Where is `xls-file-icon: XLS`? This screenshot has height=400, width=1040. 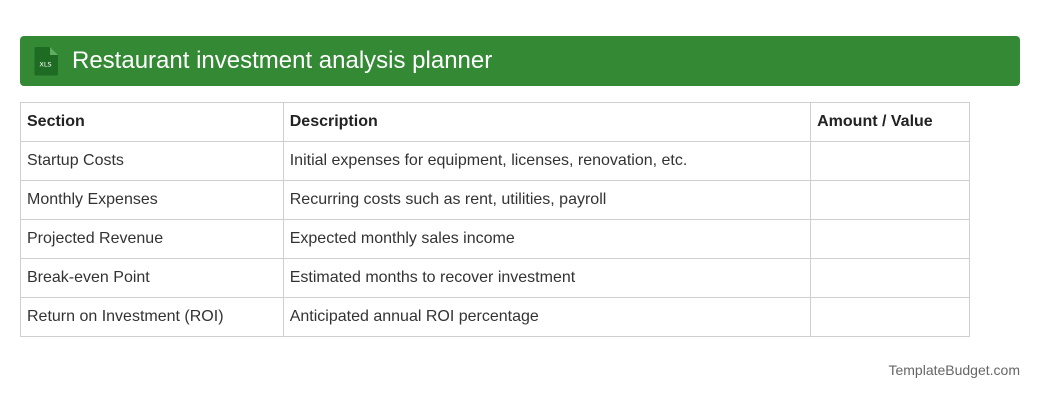 xls-file-icon: XLS is located at coordinates (46, 61).